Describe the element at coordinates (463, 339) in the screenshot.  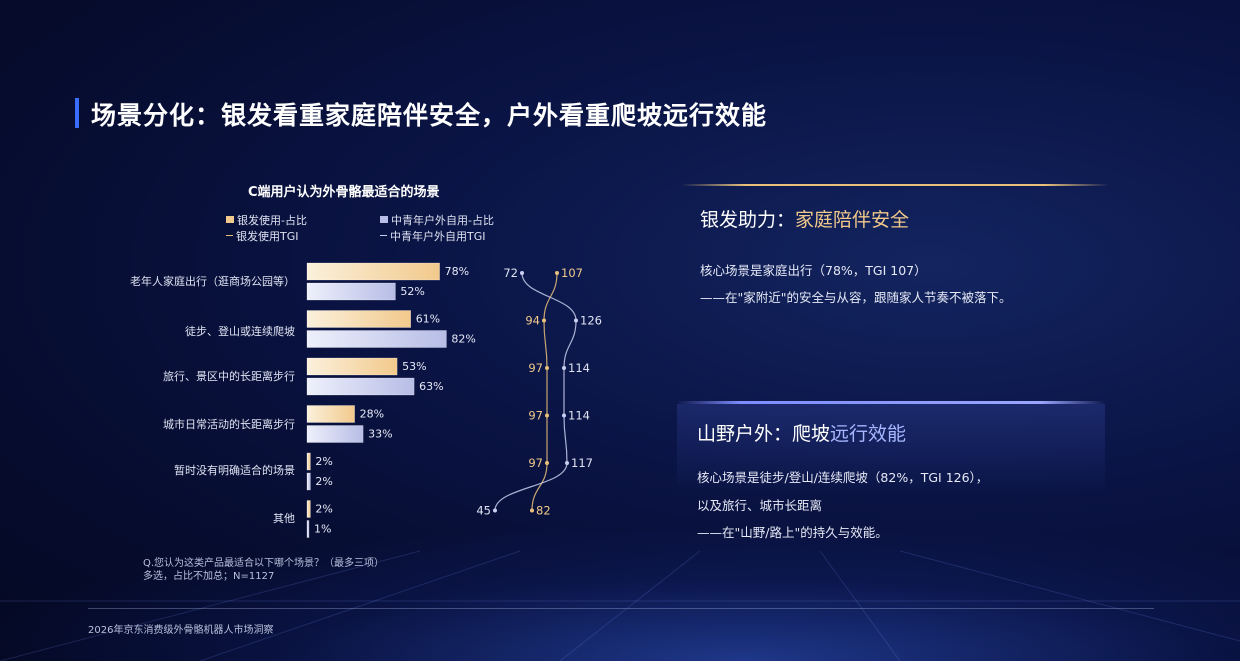
I see `bar-label-young-share-1: 82%` at that location.